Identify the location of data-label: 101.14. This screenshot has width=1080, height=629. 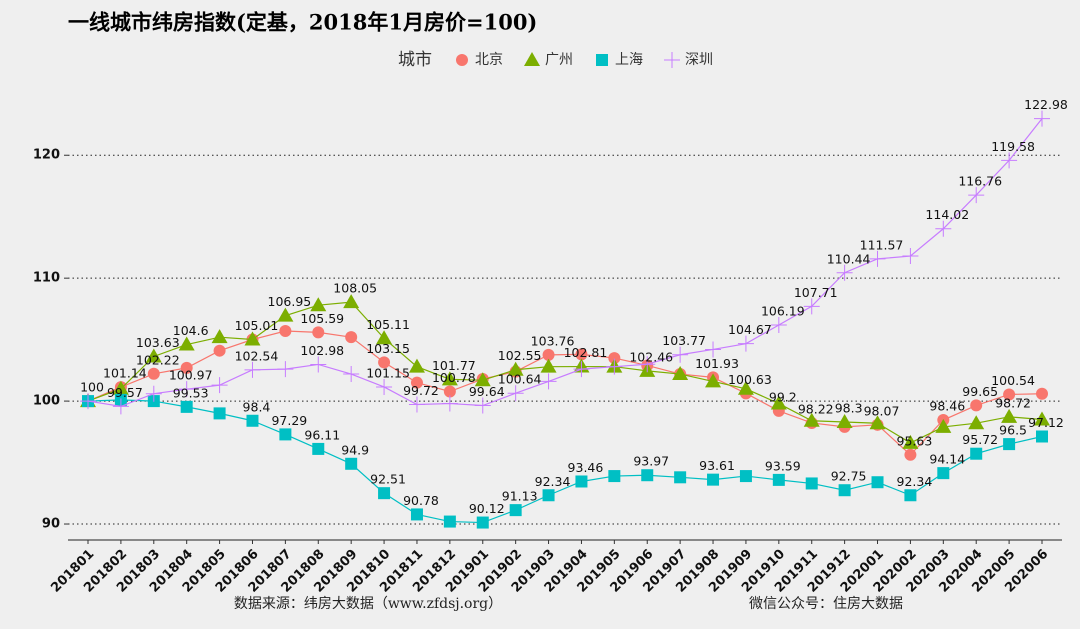
(125, 373).